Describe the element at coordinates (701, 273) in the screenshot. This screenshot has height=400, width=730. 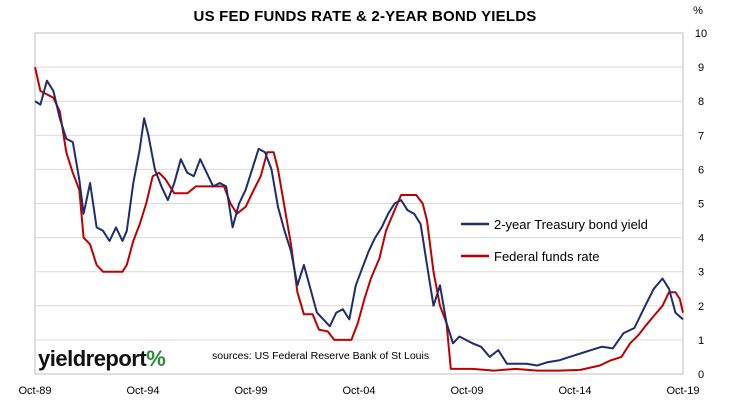
I see `y-tick-label-3: 3` at that location.